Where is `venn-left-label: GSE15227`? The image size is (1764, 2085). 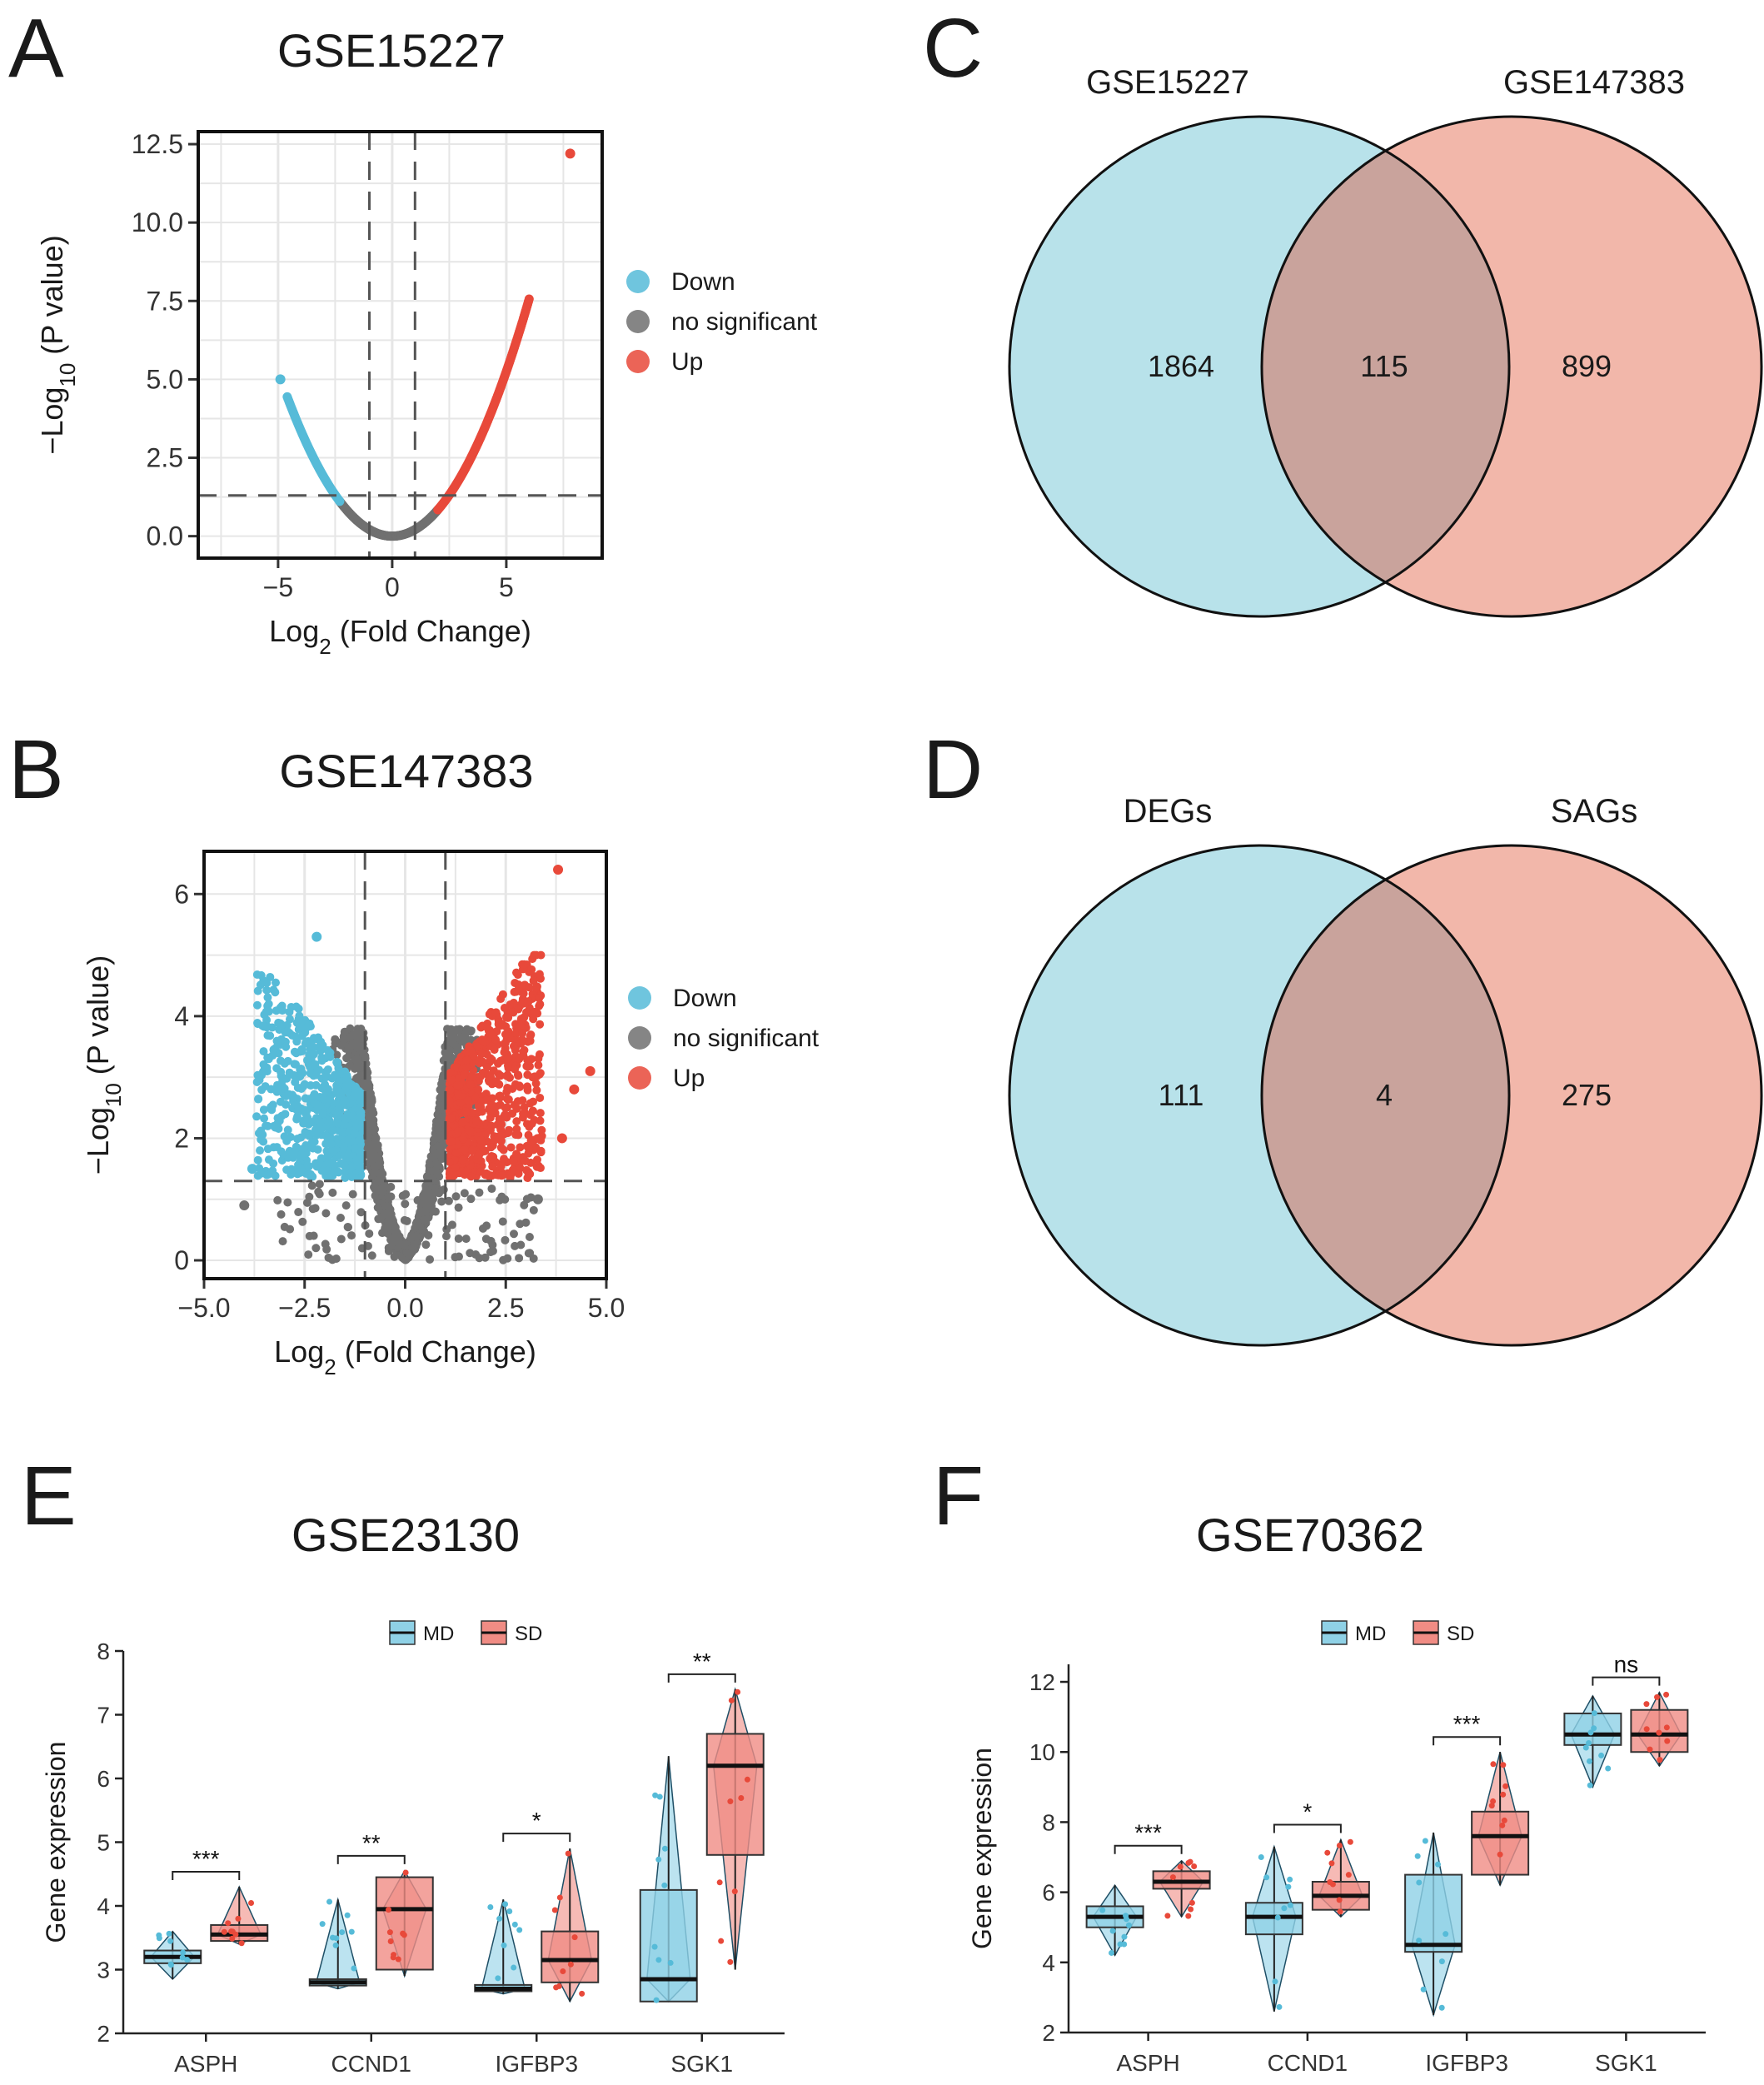
venn-left-label: GSE15227 is located at coordinates (1167, 83).